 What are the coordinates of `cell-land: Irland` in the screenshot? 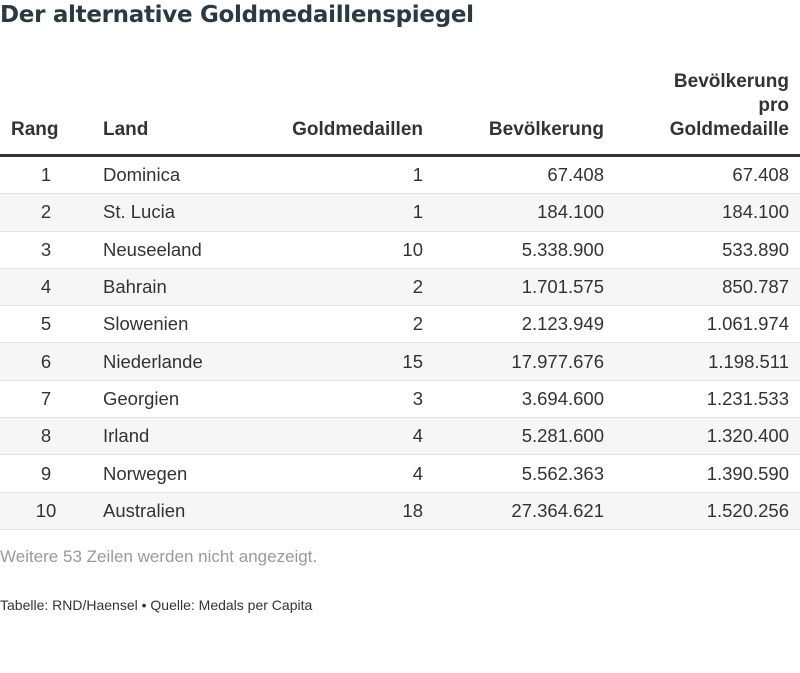 It's located at (172, 436).